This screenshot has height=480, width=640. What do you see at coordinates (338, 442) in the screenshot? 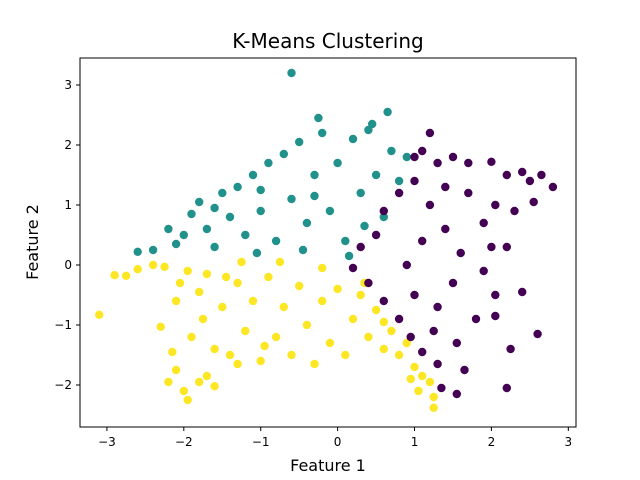
I see `x-tick-label: 0` at bounding box center [338, 442].